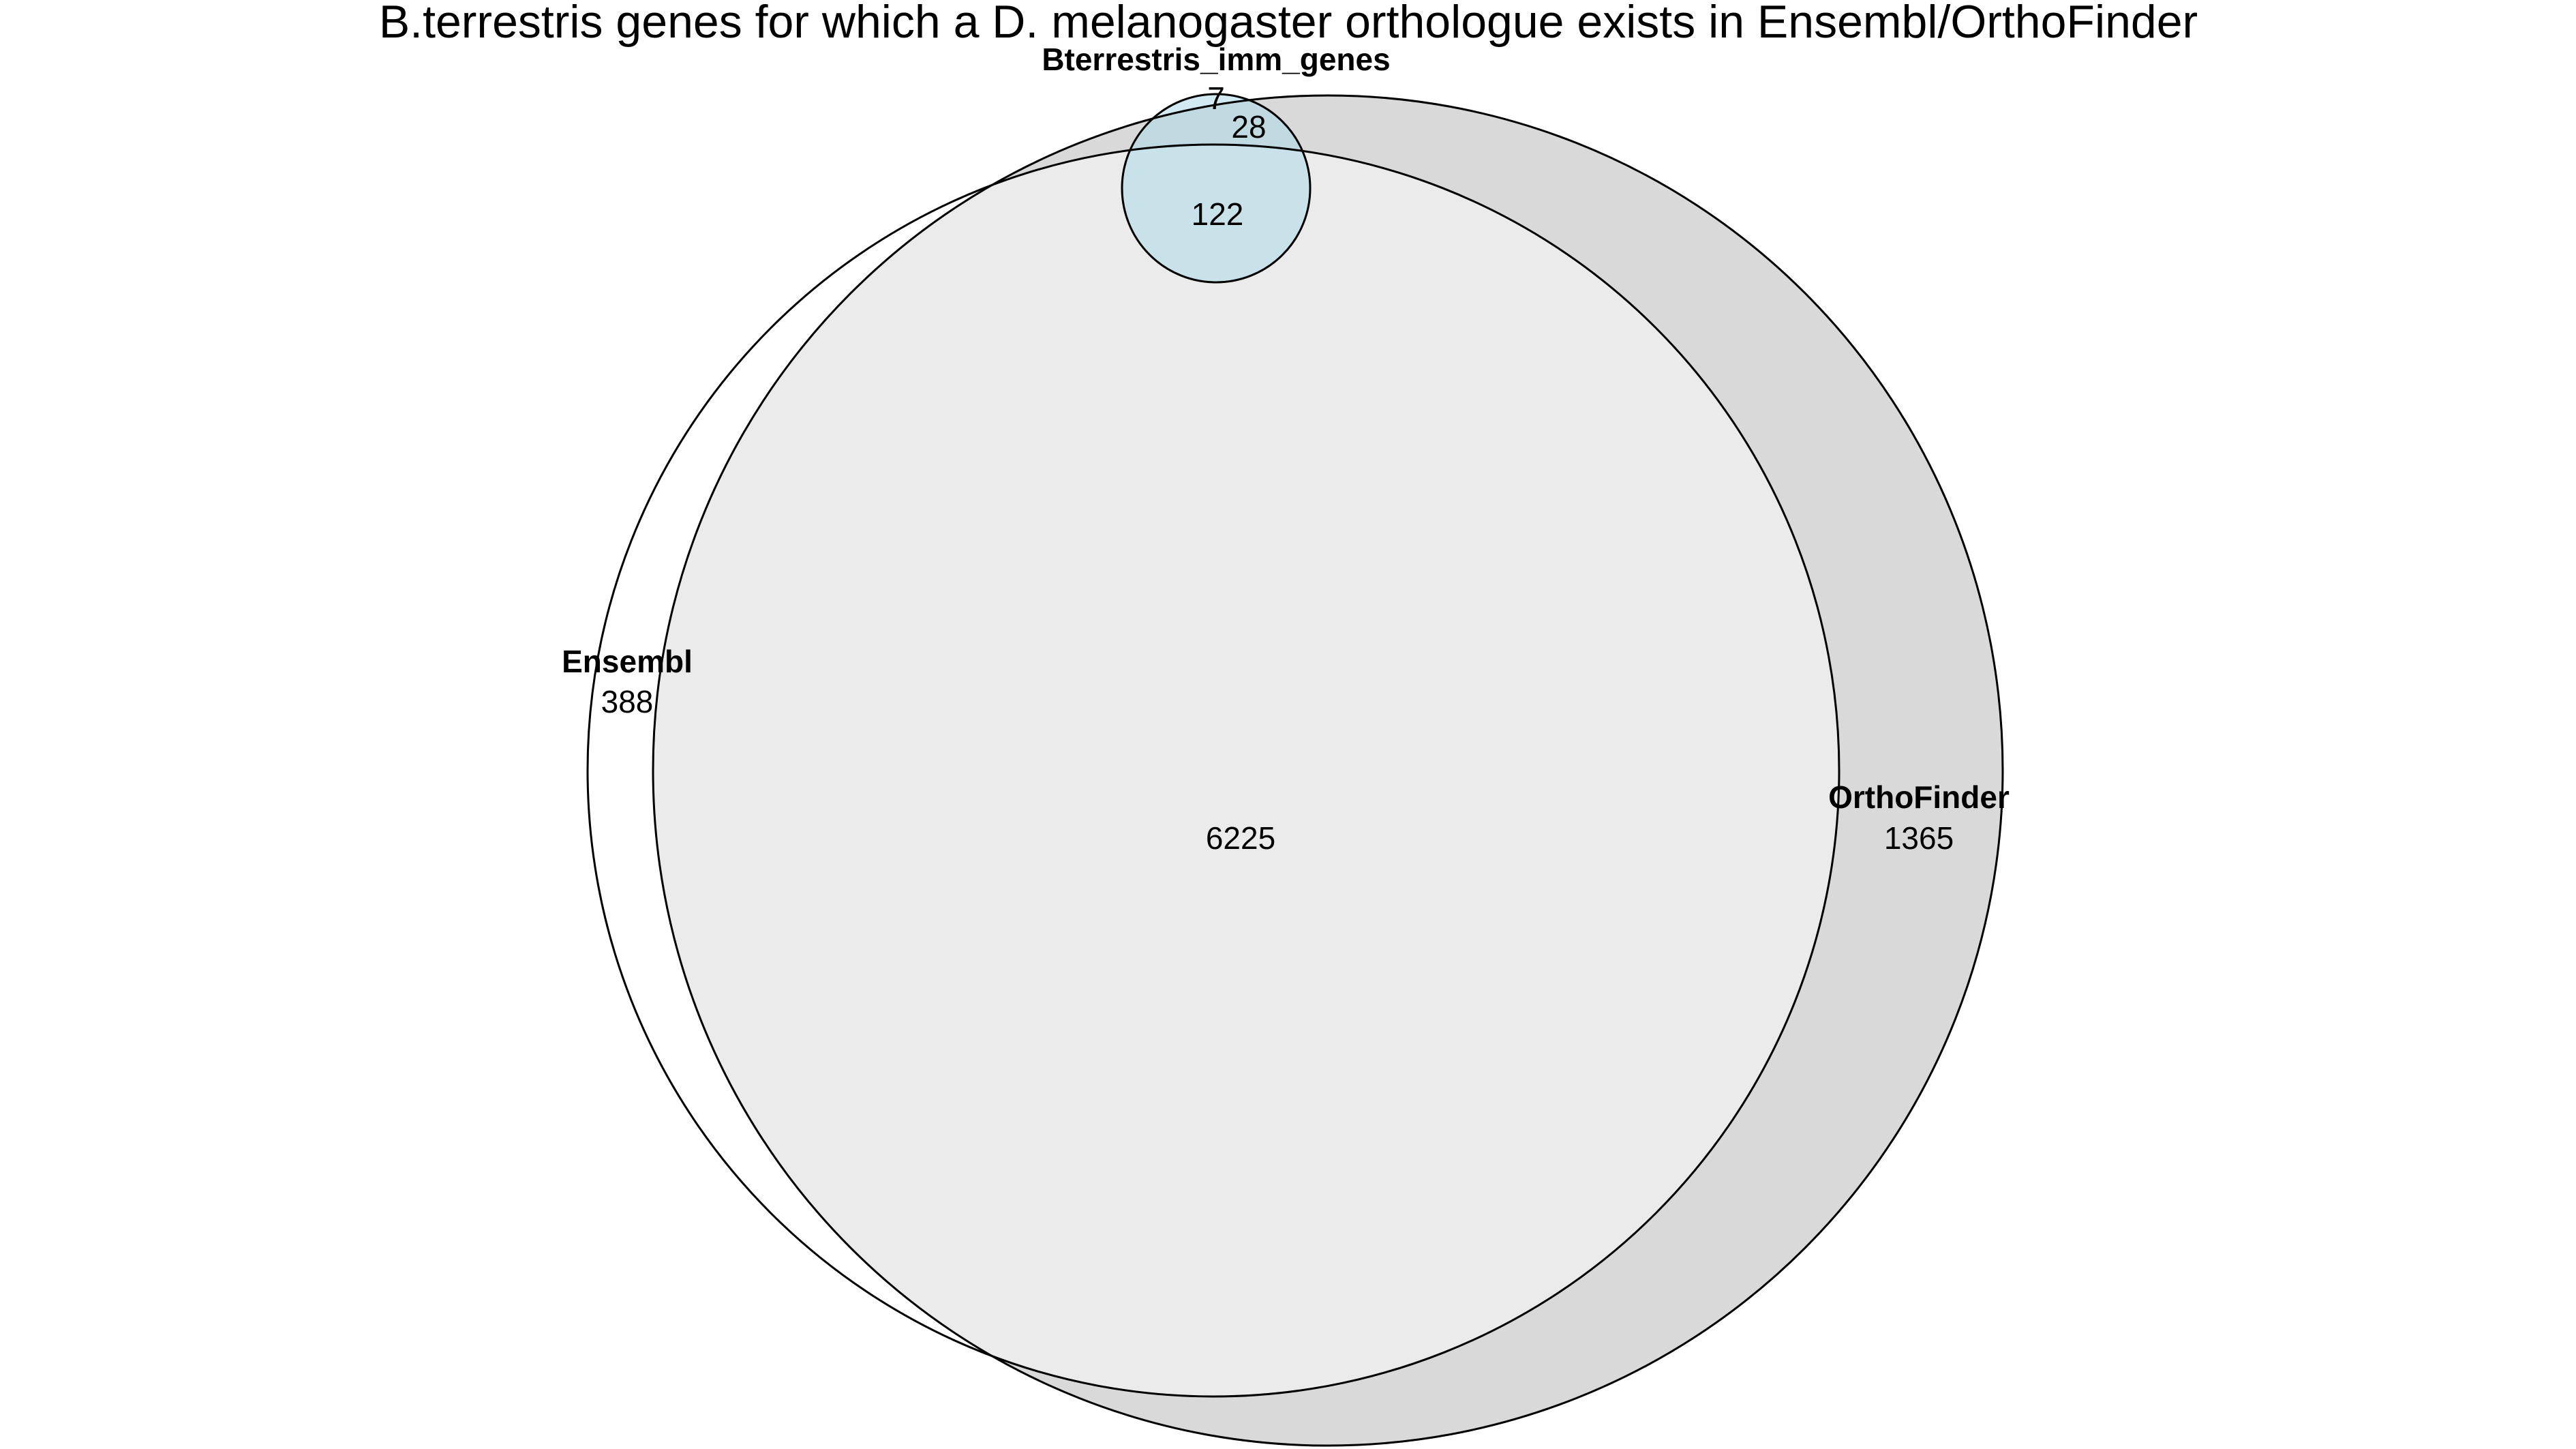 The image size is (2576, 1449). I want to click on count-immune-only: 7, so click(1216, 98).